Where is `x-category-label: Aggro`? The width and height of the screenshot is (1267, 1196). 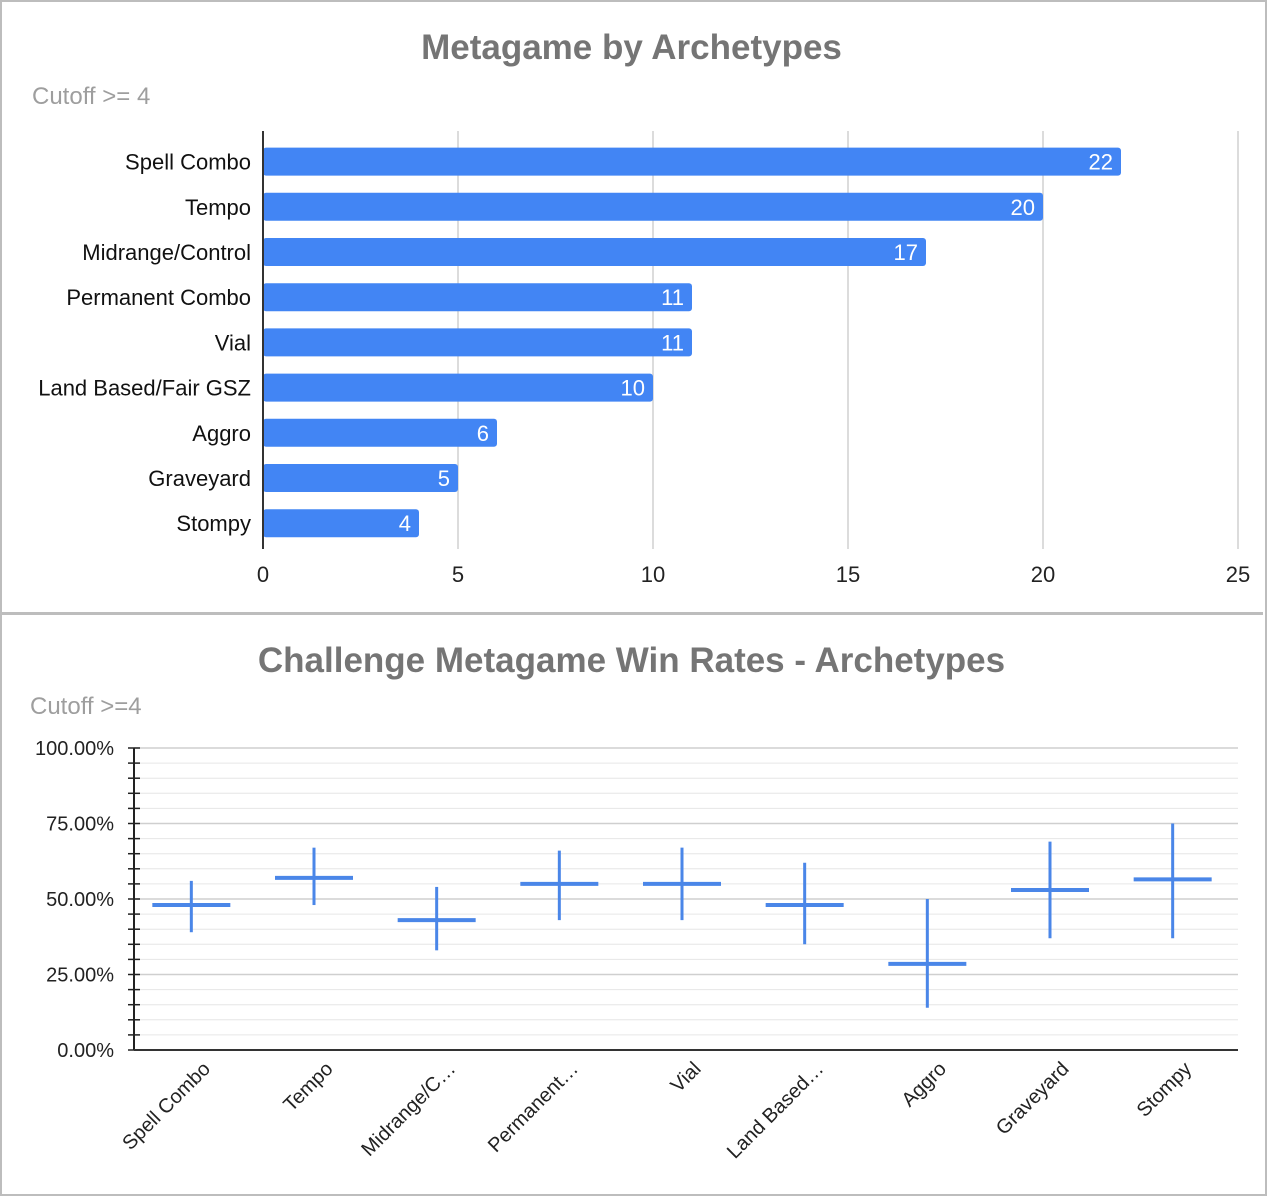
x-category-label: Aggro is located at coordinates (924, 1084).